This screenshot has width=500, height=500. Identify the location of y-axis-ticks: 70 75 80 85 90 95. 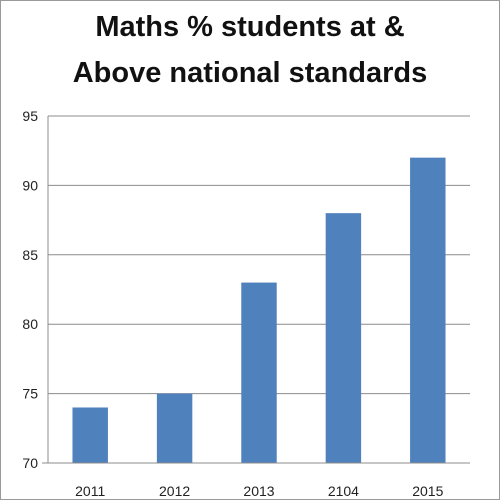
(30, 289).